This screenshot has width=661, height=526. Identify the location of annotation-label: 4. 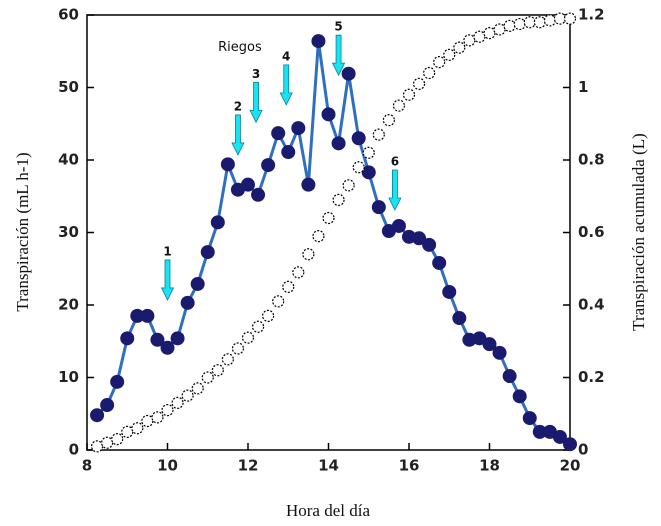
(286, 56).